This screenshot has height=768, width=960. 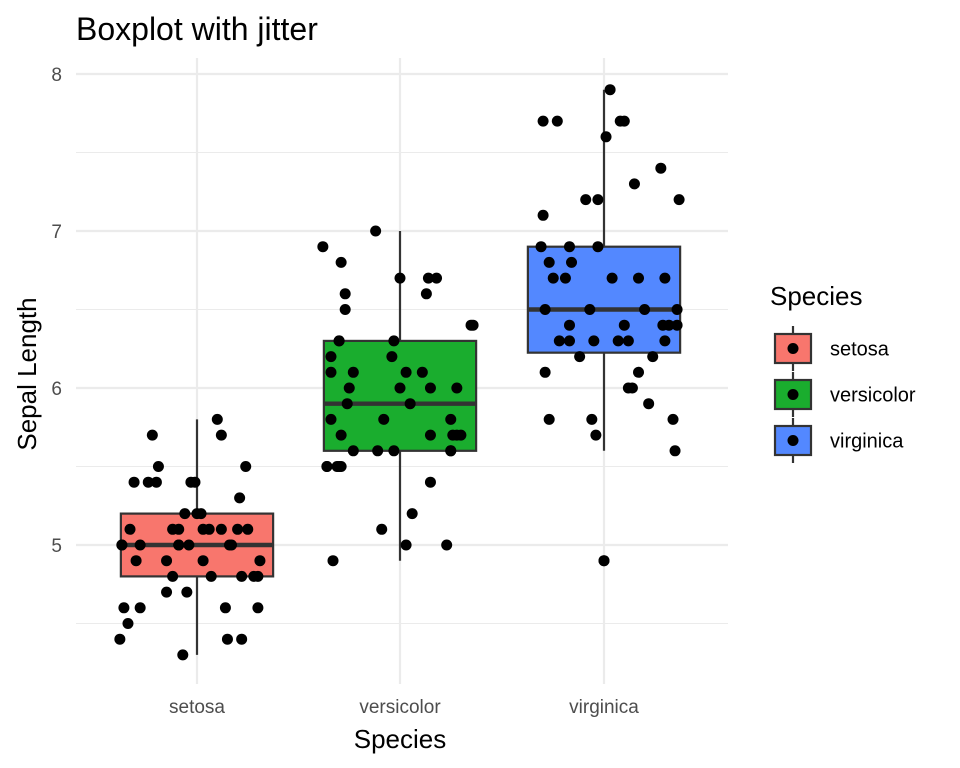 I want to click on x-tick-label: setosa, so click(x=197, y=707).